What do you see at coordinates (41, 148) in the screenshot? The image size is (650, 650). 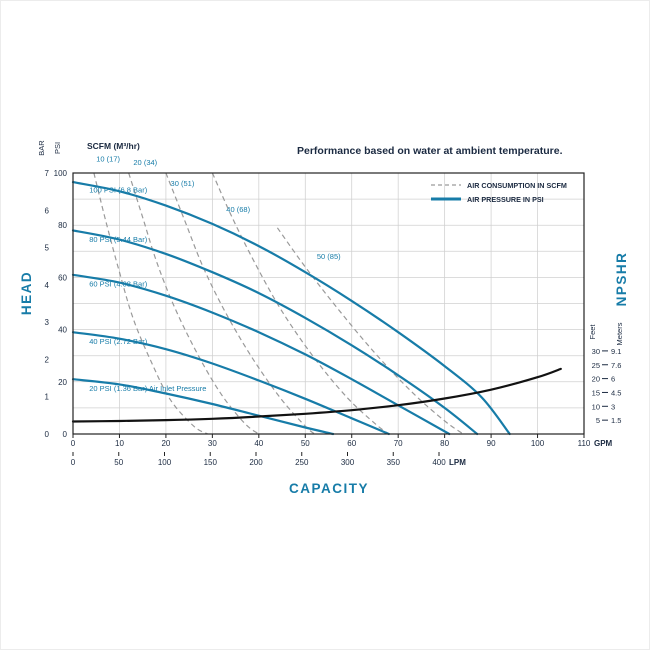 I see `bar-unit-label: BAR` at bounding box center [41, 148].